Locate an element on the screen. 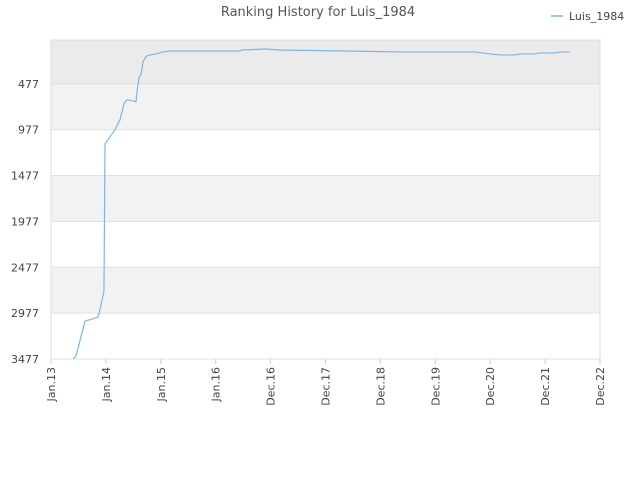  y-tick-label: 3477 is located at coordinates (25, 359).